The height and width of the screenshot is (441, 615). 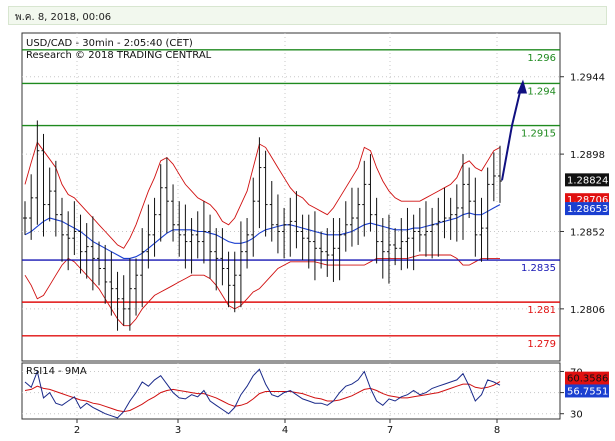 What do you see at coordinates (541, 344) in the screenshot?
I see `level-label-5: 1.279` at bounding box center [541, 344].